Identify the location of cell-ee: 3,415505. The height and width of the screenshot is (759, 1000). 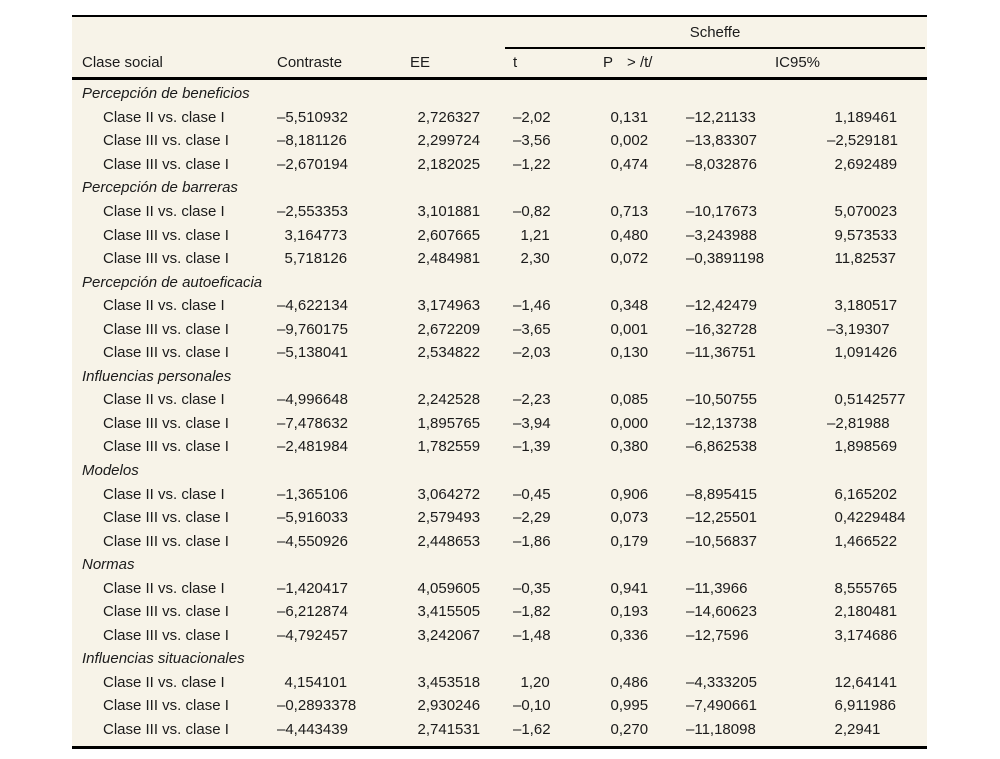
(449, 612).